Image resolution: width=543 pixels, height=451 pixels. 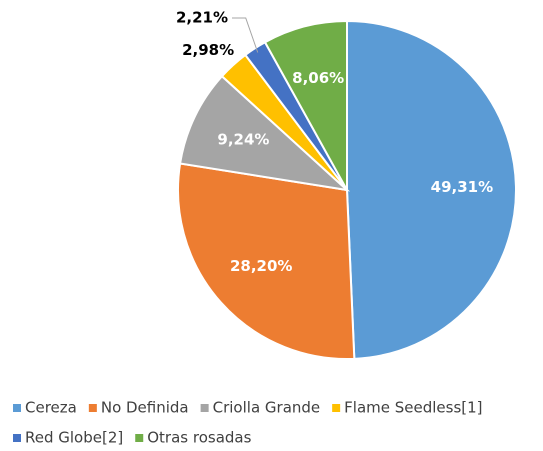 What do you see at coordinates (318, 78) in the screenshot?
I see `data-label: 8,06%` at bounding box center [318, 78].